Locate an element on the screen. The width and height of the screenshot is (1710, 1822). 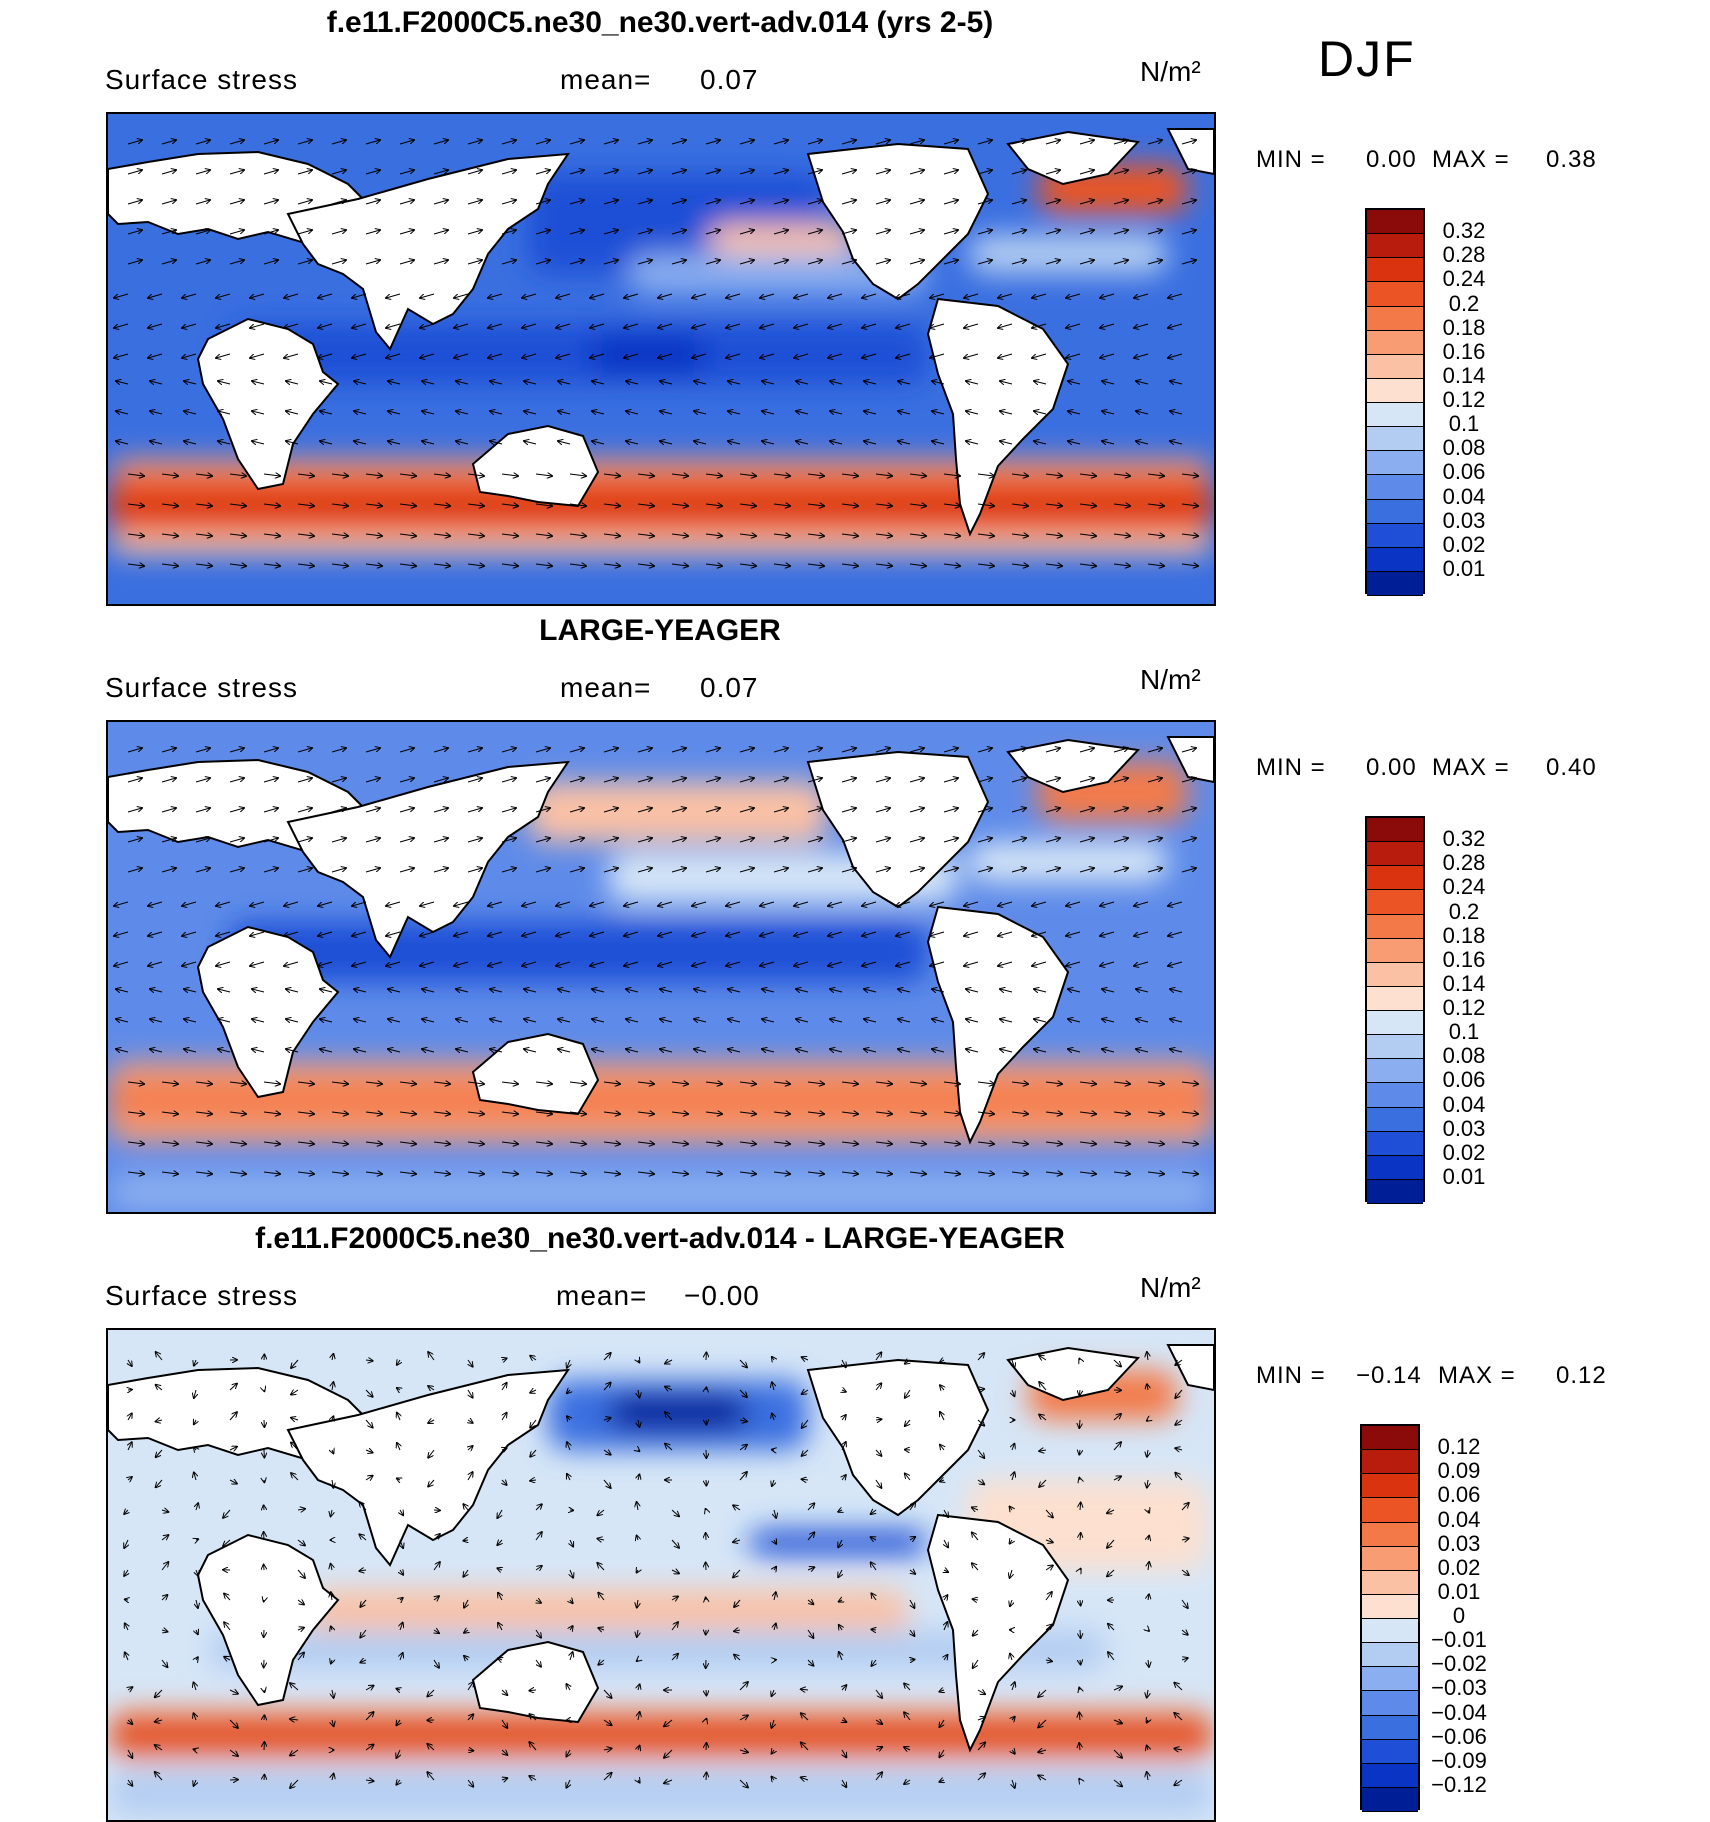
panel-1-variable: Surface stress is located at coordinates (201, 80).